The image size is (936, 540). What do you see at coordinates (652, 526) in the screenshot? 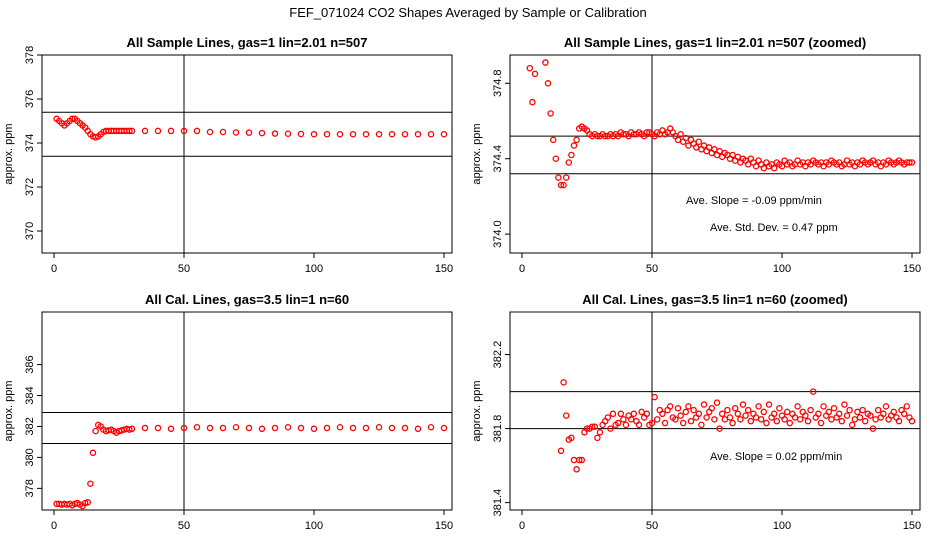
I see `x-tick-label: 50` at bounding box center [652, 526].